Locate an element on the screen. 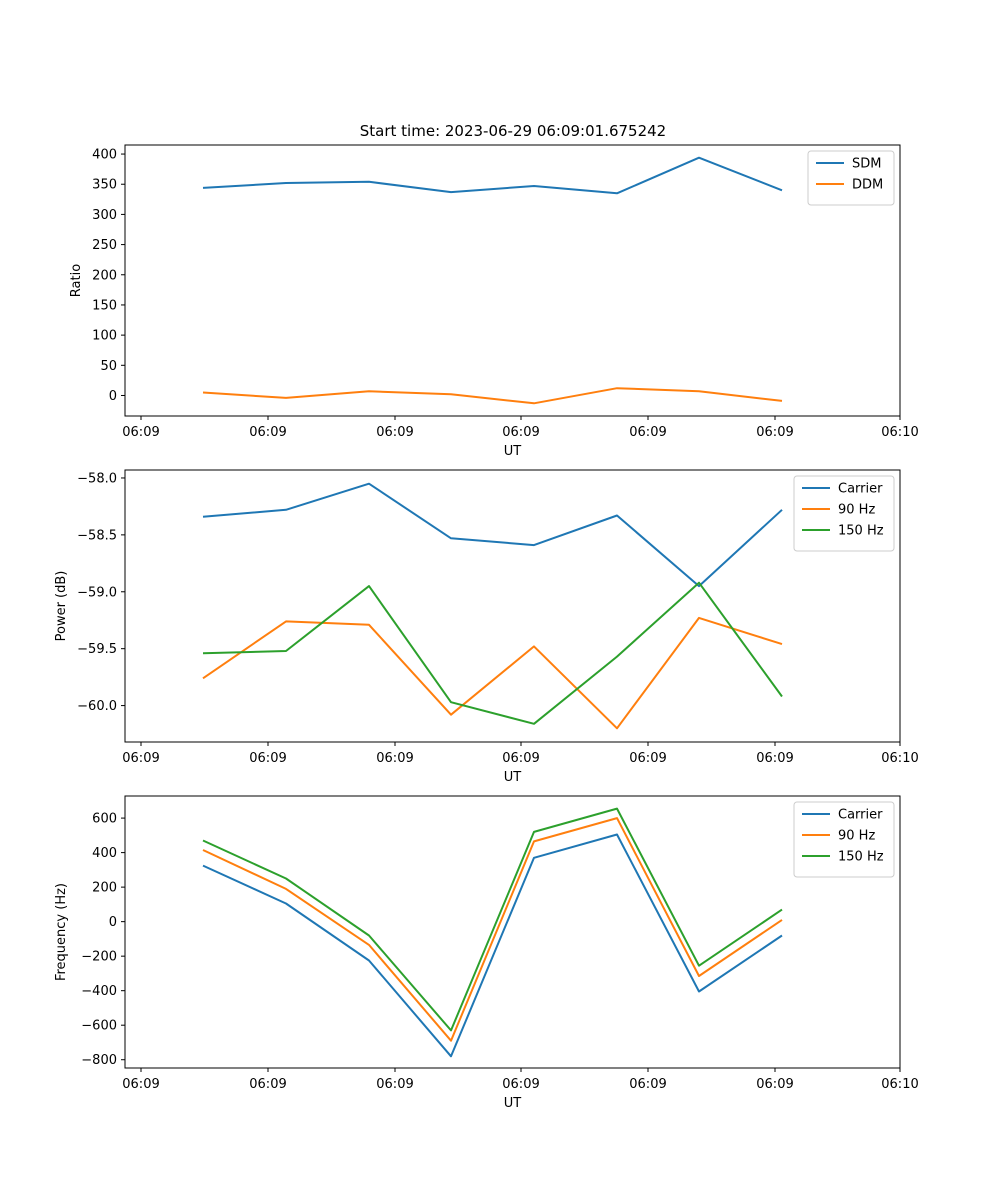 The height and width of the screenshot is (1200, 1000). legend: SDM DDM is located at coordinates (851, 178).